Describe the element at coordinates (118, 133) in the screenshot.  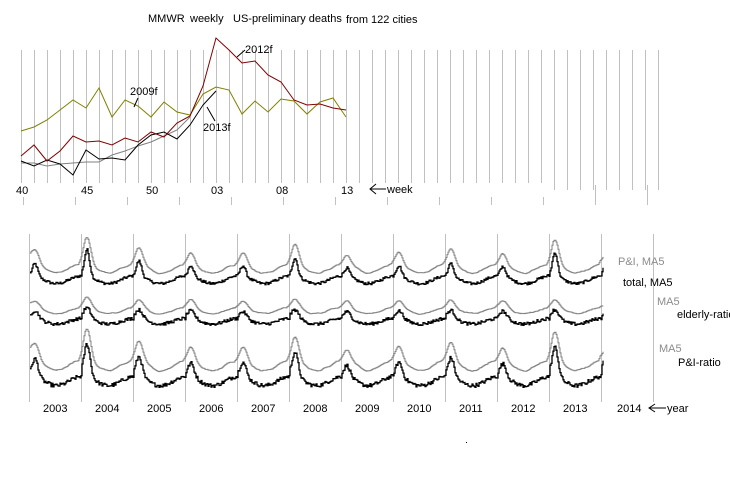
I see `series-line-2013f` at that location.